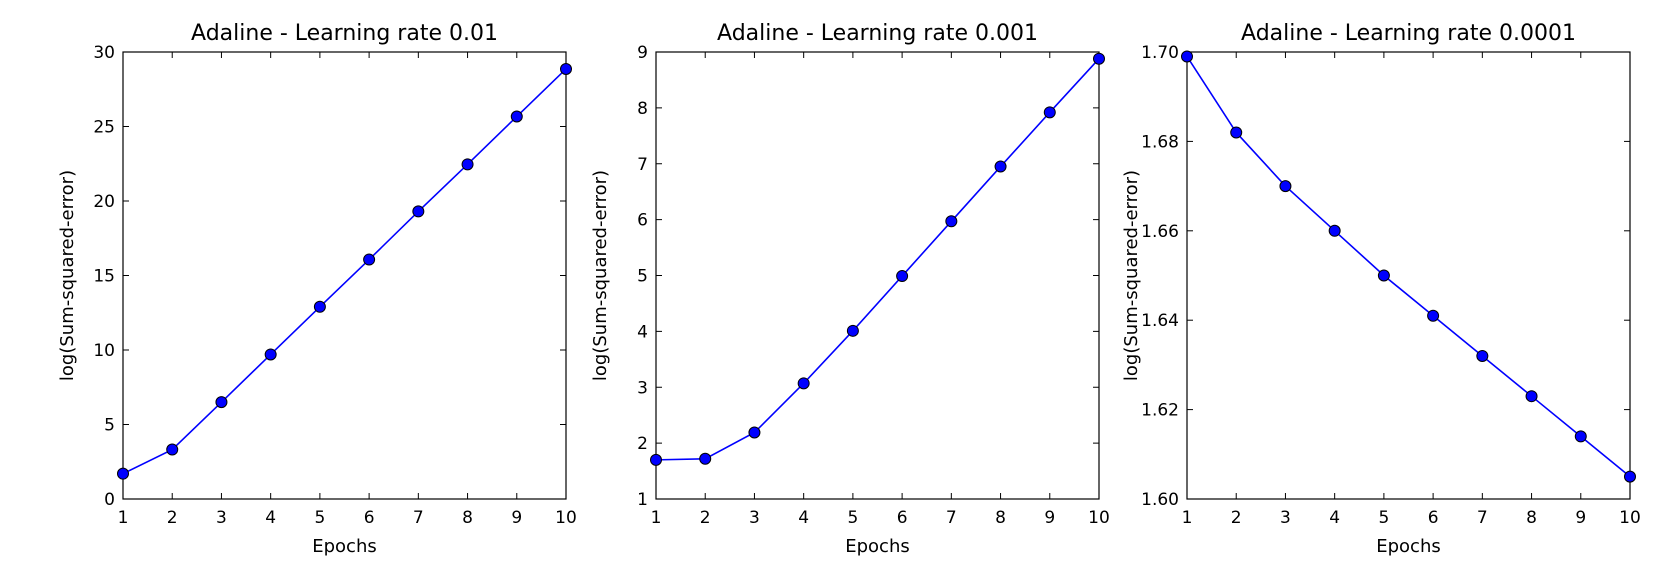 This screenshot has width=1670, height=570. I want to click on y-tick-label: 4, so click(642, 332).